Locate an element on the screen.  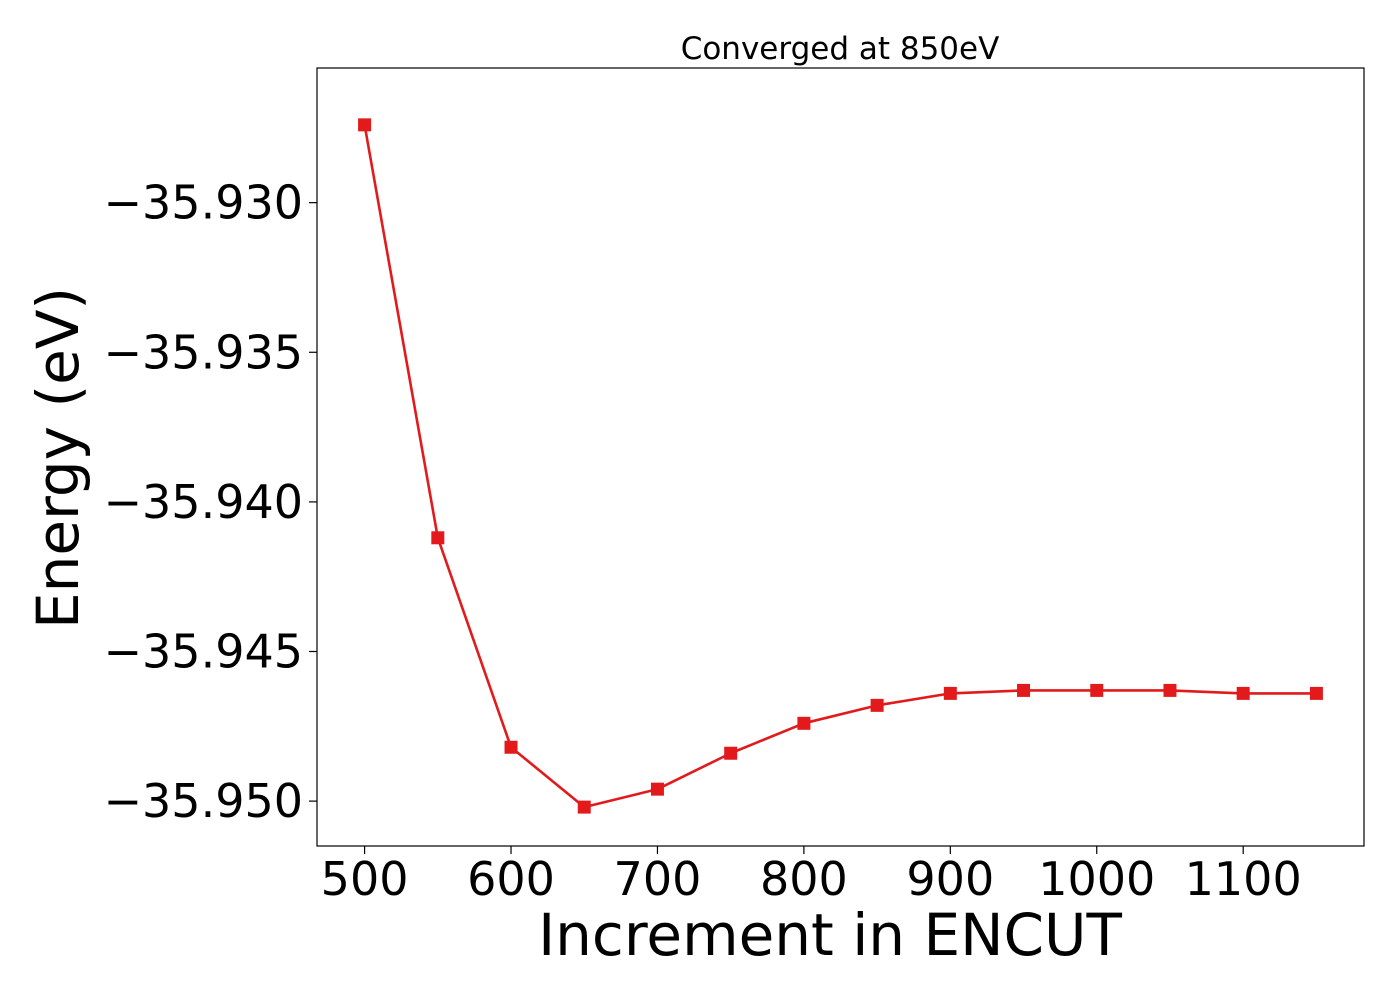
x-tick-label: 1000 is located at coordinates (1096, 879).